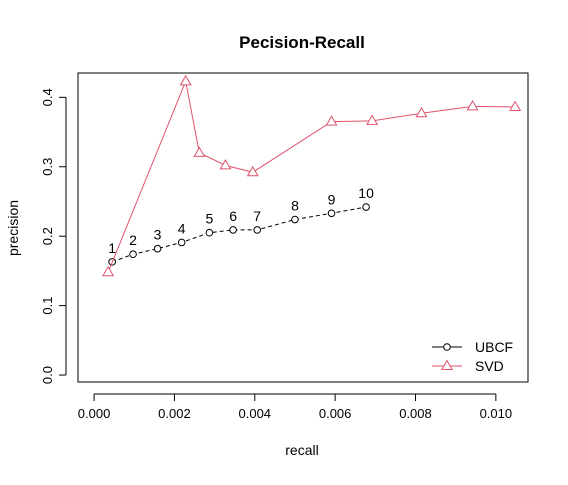  What do you see at coordinates (47, 236) in the screenshot?
I see `y-tick-label: 0.2` at bounding box center [47, 236].